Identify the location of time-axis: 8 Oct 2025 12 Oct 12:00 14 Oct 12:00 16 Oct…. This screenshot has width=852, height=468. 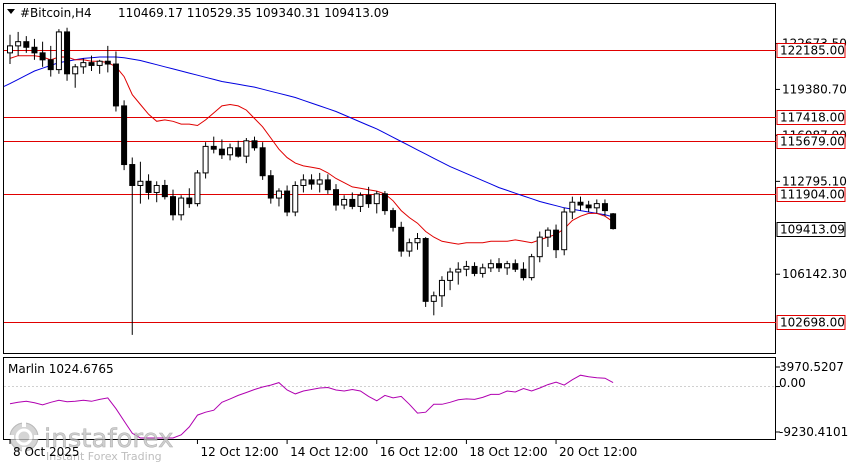
(323, 449).